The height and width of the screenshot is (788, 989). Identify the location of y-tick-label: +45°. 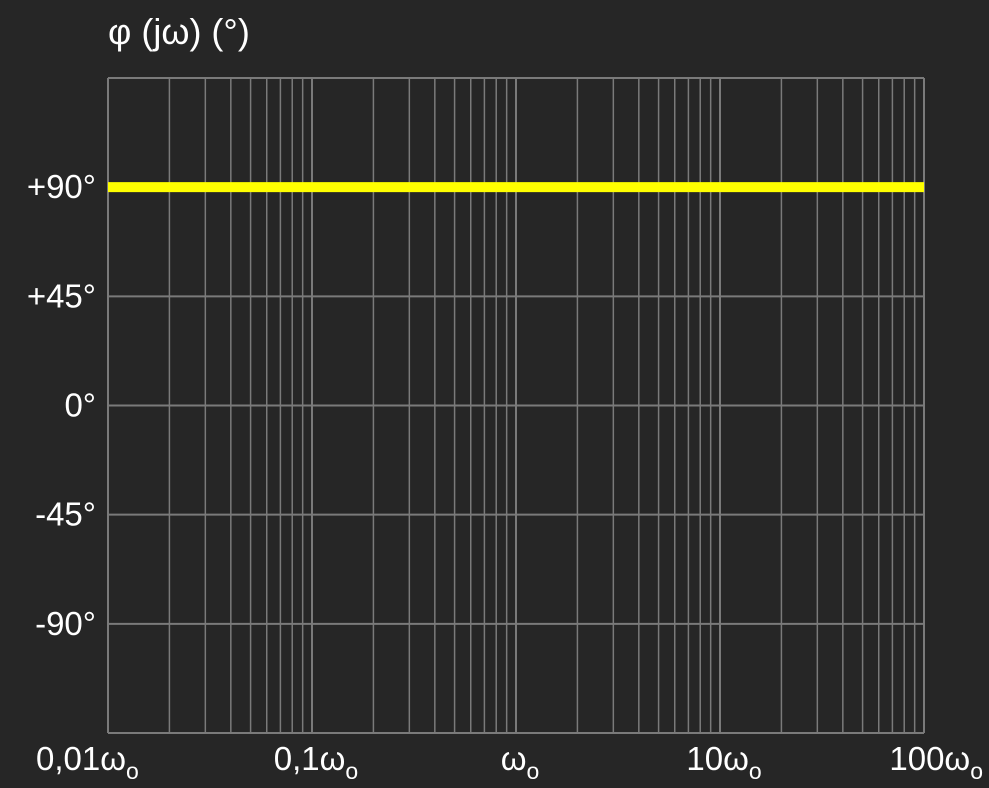
(61, 295).